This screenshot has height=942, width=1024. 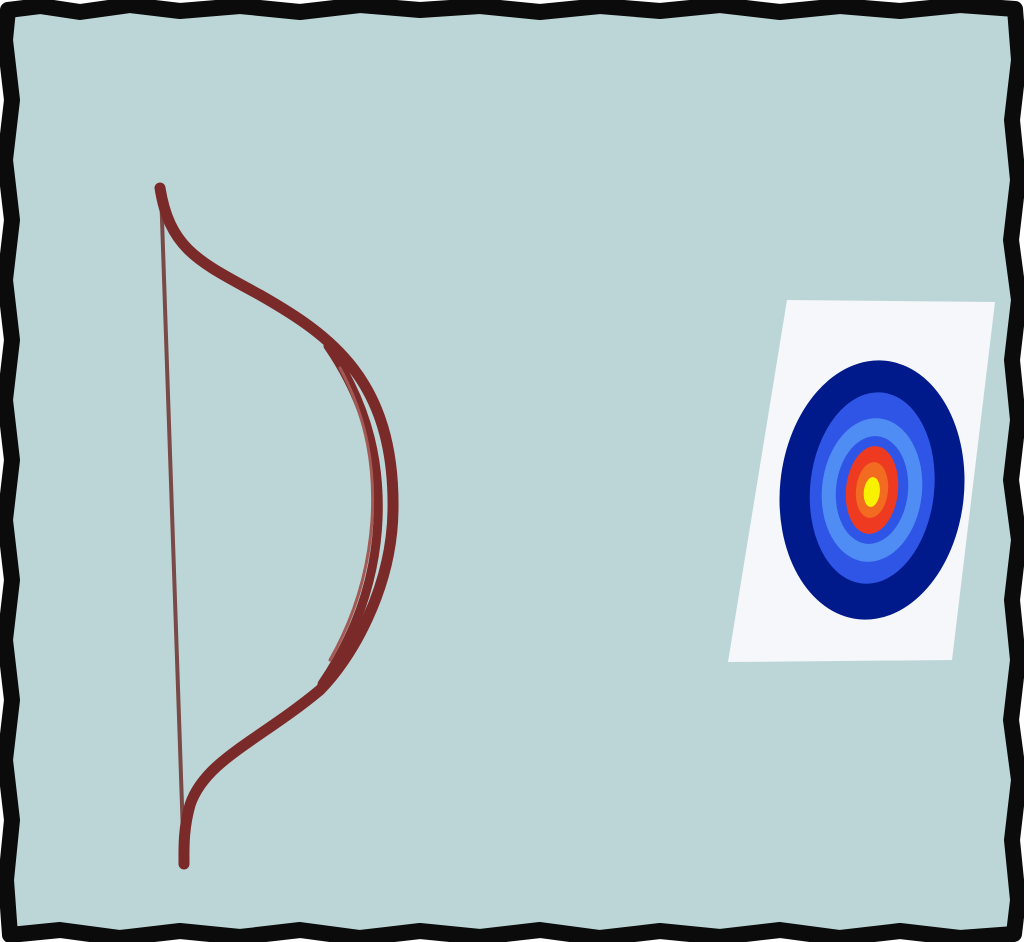 I want to click on bow-grip, so click(x=350, y=515).